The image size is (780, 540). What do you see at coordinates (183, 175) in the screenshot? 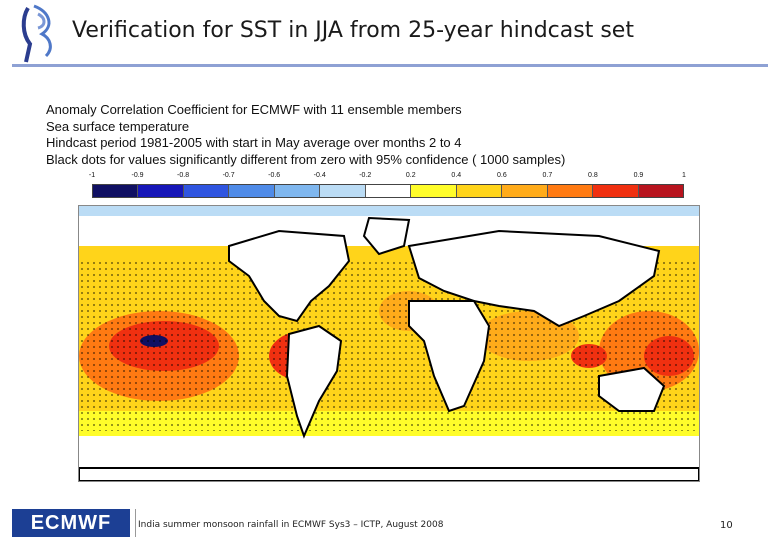
I see `colorbar-tick-label: -0.8` at bounding box center [183, 175].